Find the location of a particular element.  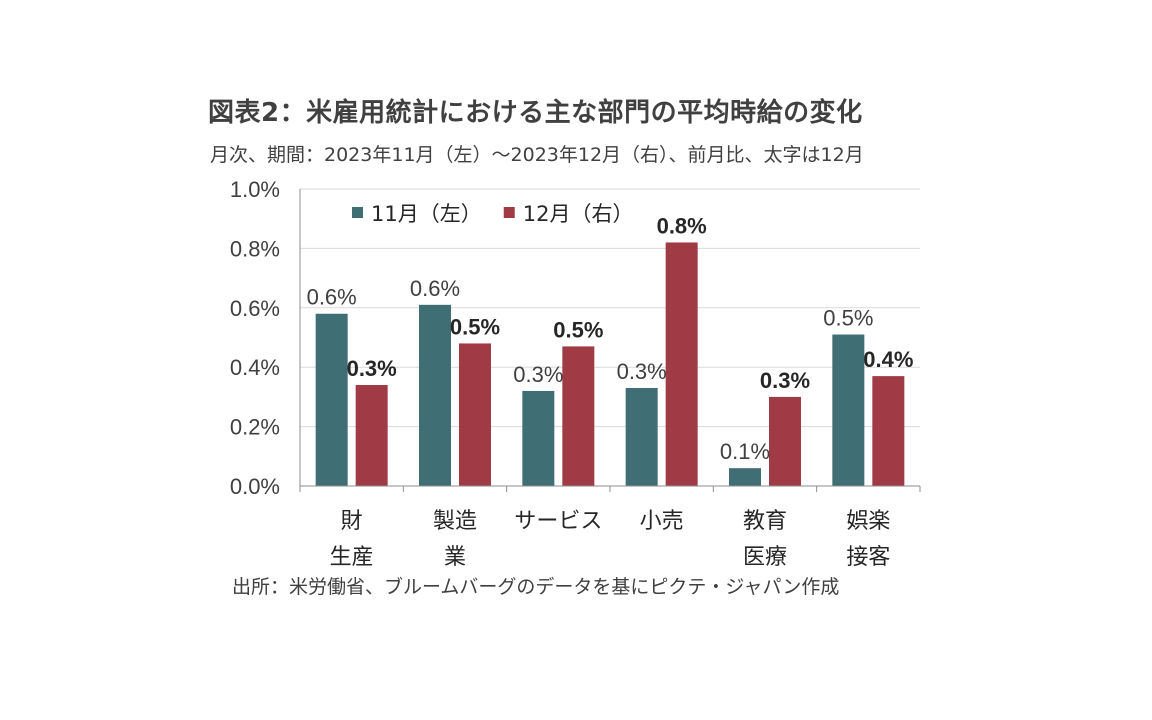

y-tick-label: 0.2% is located at coordinates (255, 427).